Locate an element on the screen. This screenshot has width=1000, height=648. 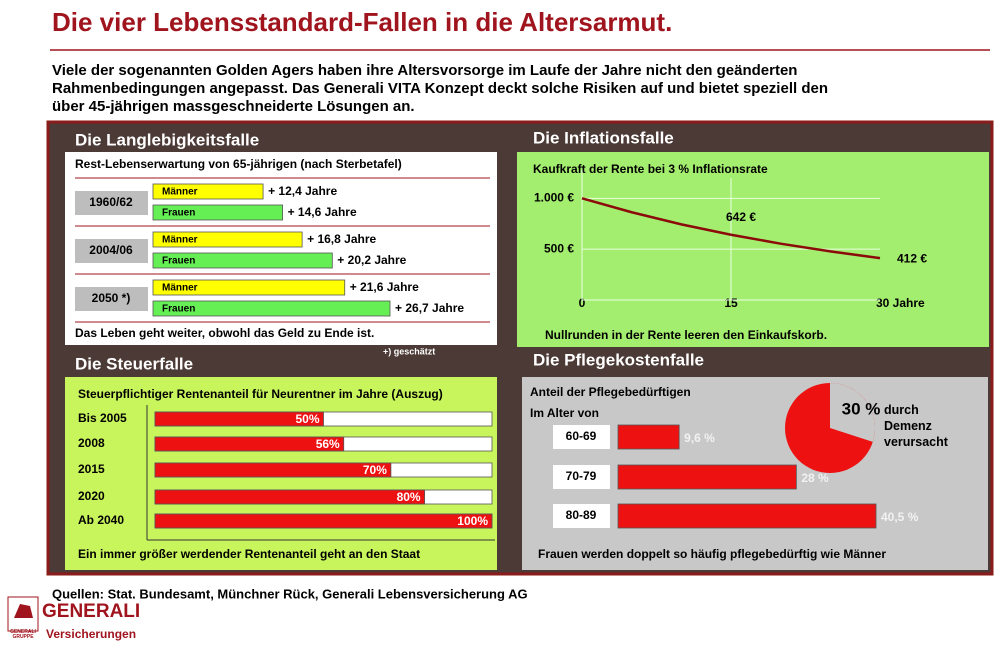
panel-heading: Die Steuerfalle is located at coordinates (134, 363).